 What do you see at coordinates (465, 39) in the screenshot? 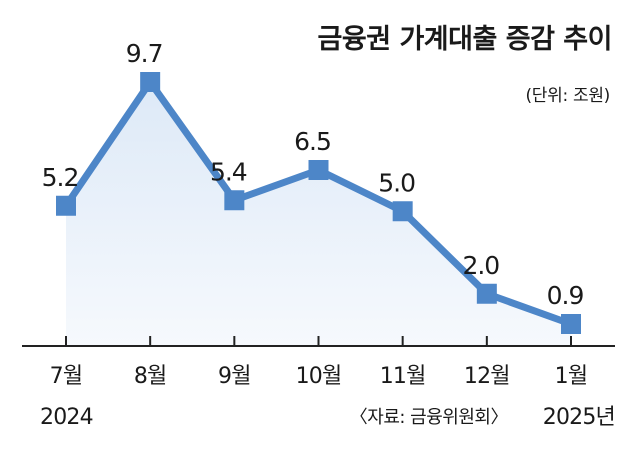
I see `chart-title: 금융권 가계대출 증감 추이` at bounding box center [465, 39].